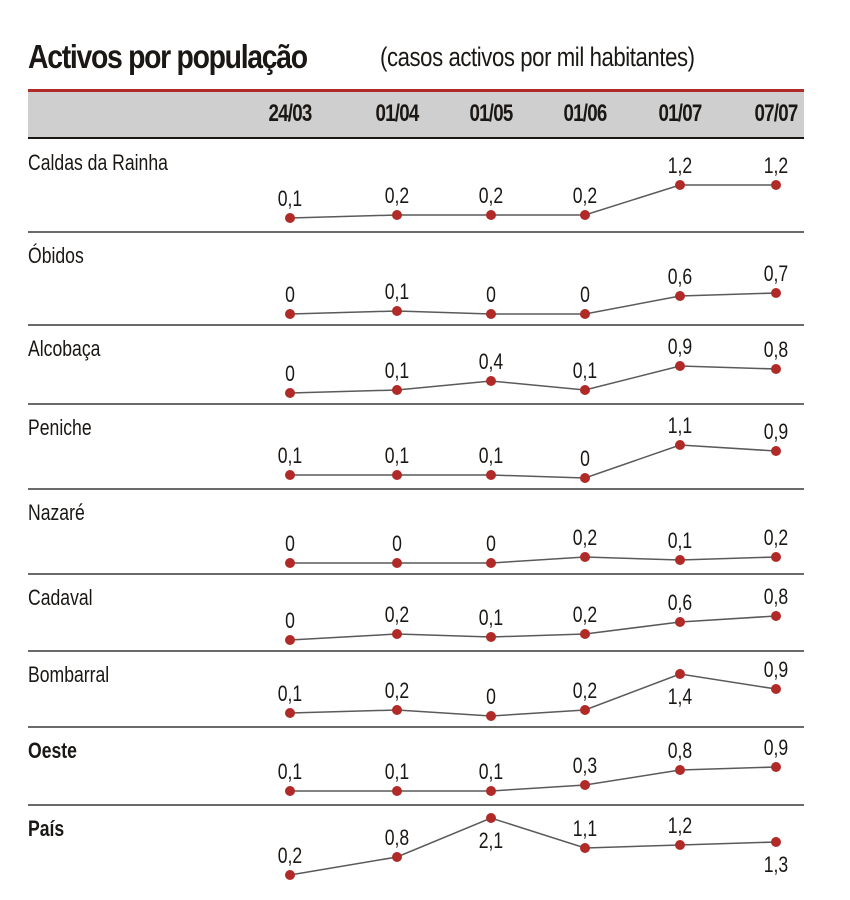 The height and width of the screenshot is (900, 850). I want to click on row-label: Peniche, so click(60, 427).